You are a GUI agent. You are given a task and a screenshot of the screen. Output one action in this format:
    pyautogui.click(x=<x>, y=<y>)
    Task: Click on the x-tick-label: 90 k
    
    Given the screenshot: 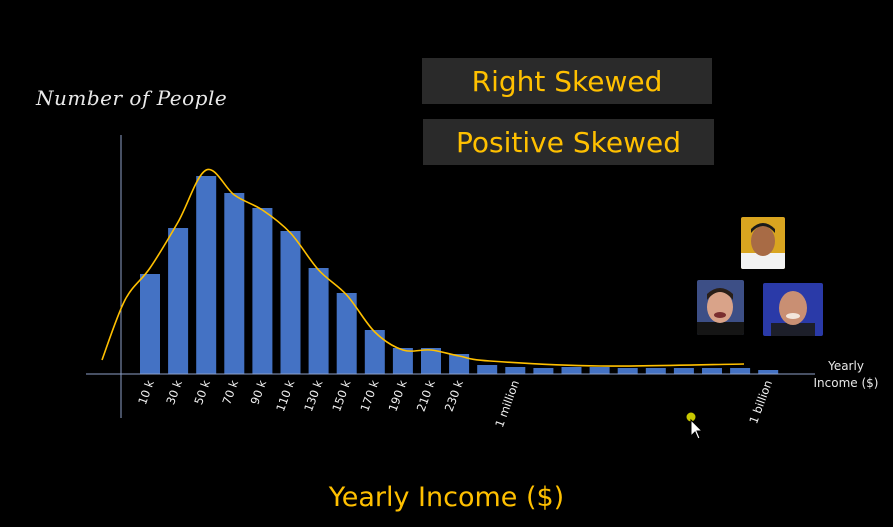 What is the action you would take?
    pyautogui.click(x=259, y=392)
    